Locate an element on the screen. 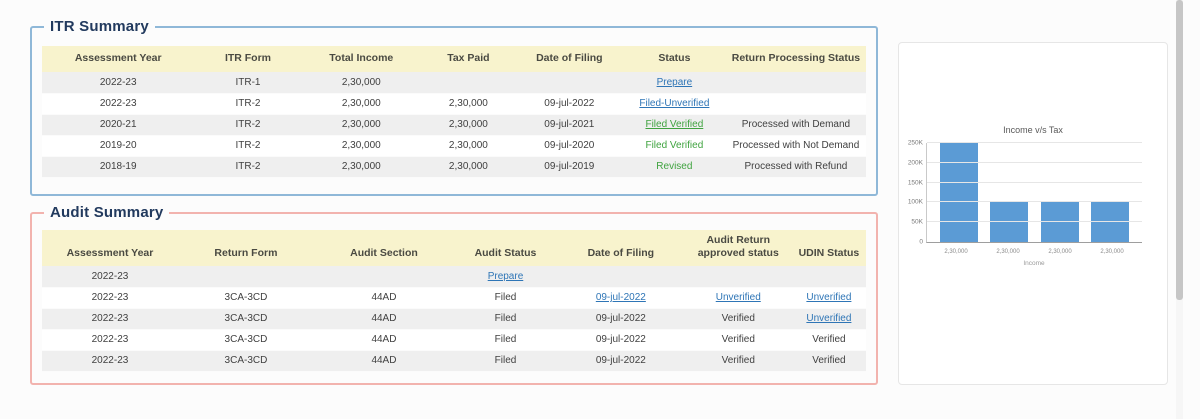 This screenshot has height=419, width=1200. column-header: UDIN Status is located at coordinates (828, 248).